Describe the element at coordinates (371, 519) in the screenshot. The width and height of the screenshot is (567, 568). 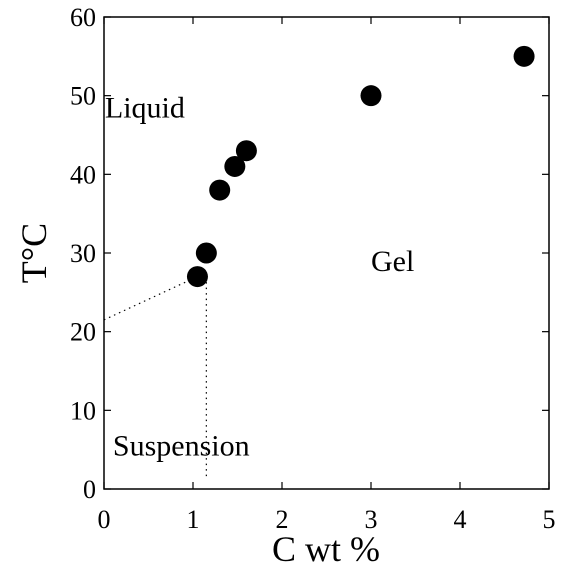
I see `x-tick-label: 3` at that location.